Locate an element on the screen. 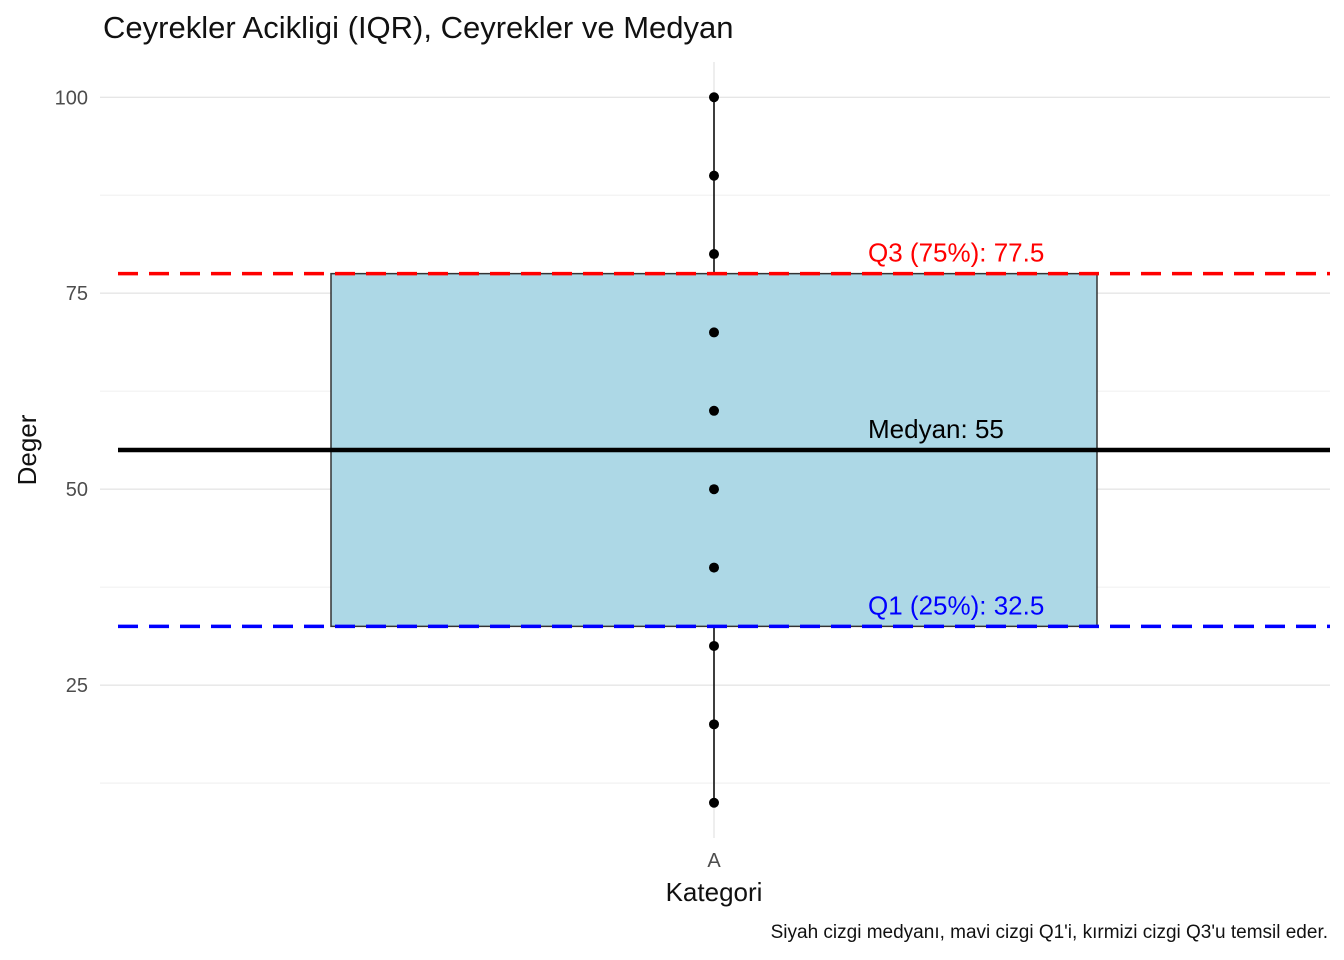 The image size is (1344, 960). x-tick-label: A is located at coordinates (714, 861).